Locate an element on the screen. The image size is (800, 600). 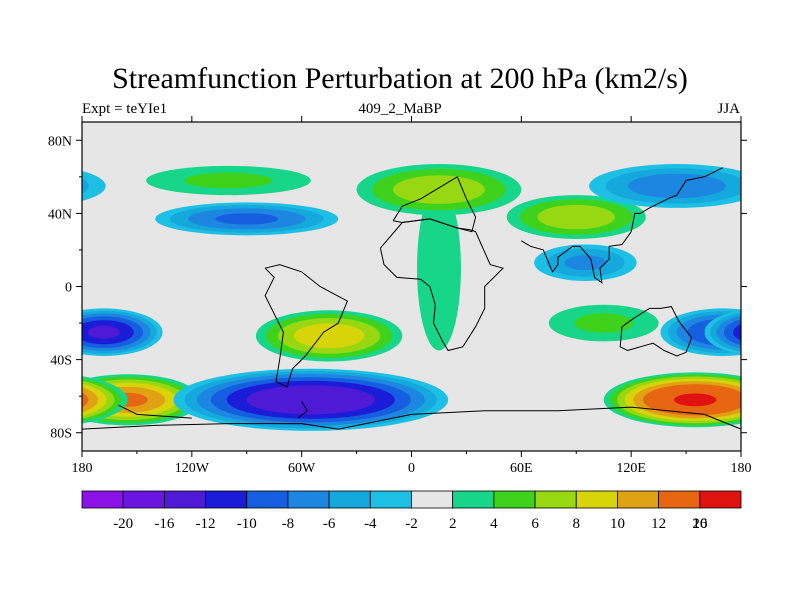
case-label: 409_2_MaBP is located at coordinates (400, 109).